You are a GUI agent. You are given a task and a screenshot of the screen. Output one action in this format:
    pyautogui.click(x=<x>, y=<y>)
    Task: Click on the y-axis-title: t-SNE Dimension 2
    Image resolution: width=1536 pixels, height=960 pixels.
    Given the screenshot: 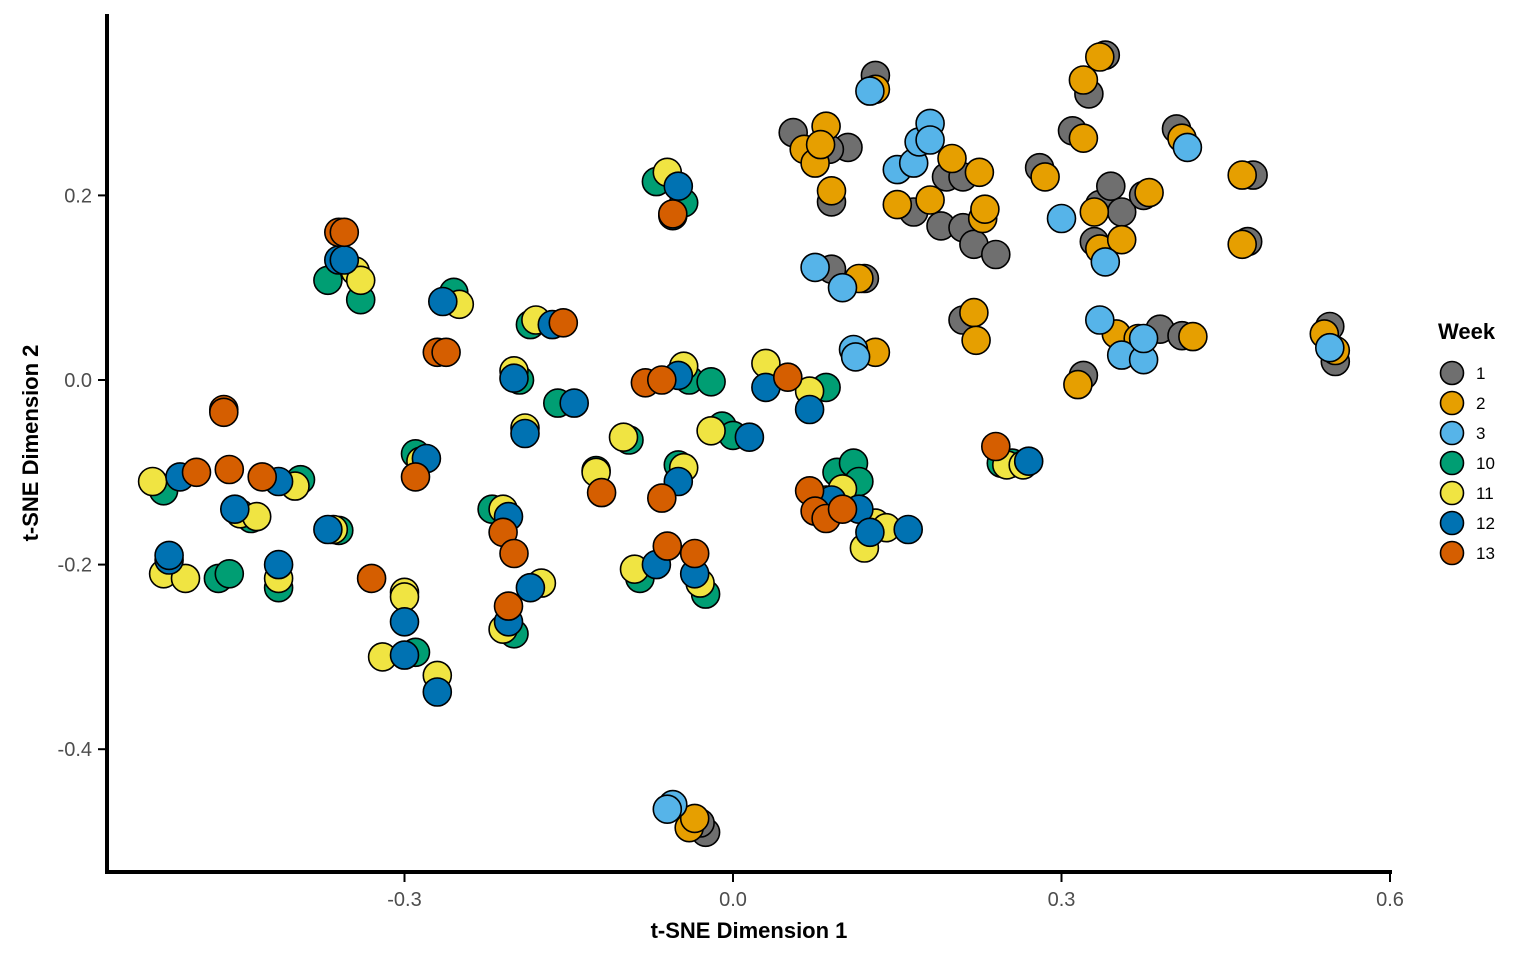 What is the action you would take?
    pyautogui.click(x=30, y=443)
    